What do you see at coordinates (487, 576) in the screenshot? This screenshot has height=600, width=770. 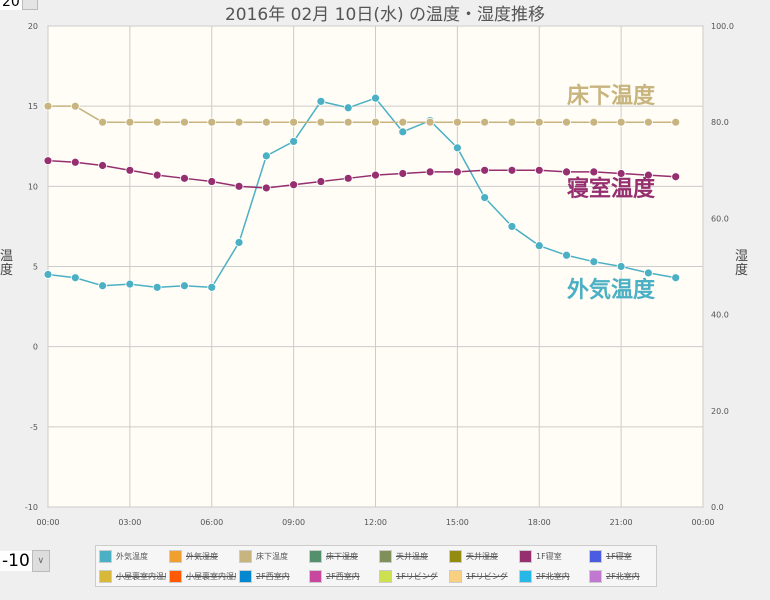 I see `legend-label: 1Fリビング` at bounding box center [487, 576].